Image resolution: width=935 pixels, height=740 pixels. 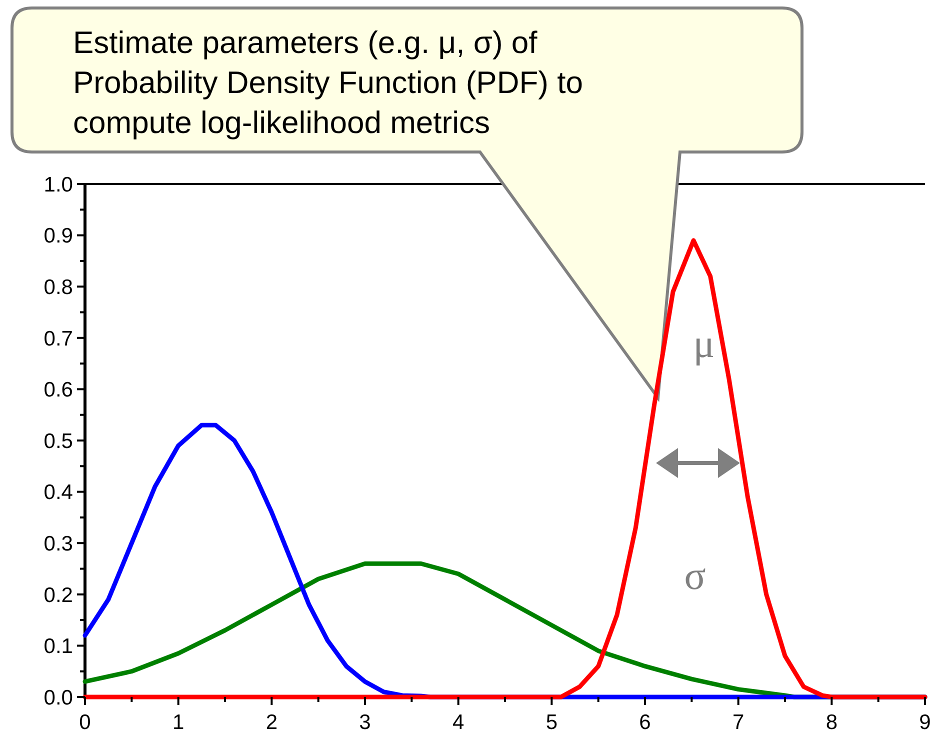 What do you see at coordinates (58, 338) in the screenshot?
I see `y-tick-label: 0.7` at bounding box center [58, 338].